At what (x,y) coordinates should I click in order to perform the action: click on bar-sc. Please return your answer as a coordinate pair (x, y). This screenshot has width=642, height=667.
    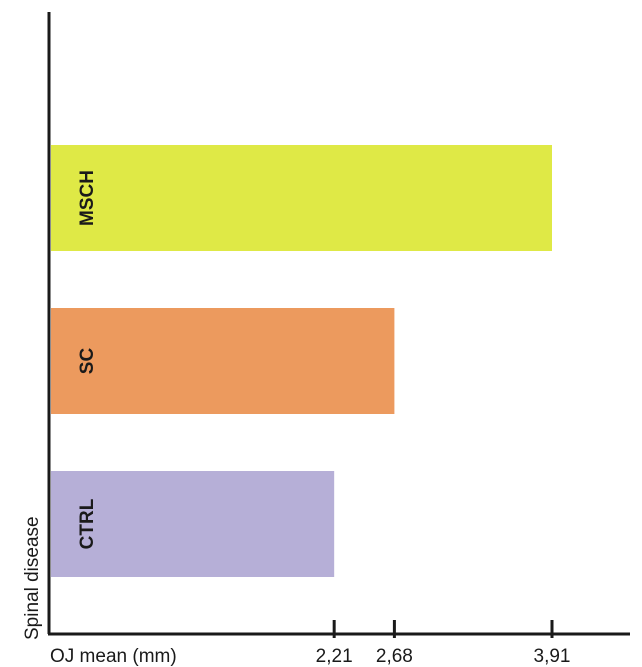
    Looking at the image, I should click on (223, 361).